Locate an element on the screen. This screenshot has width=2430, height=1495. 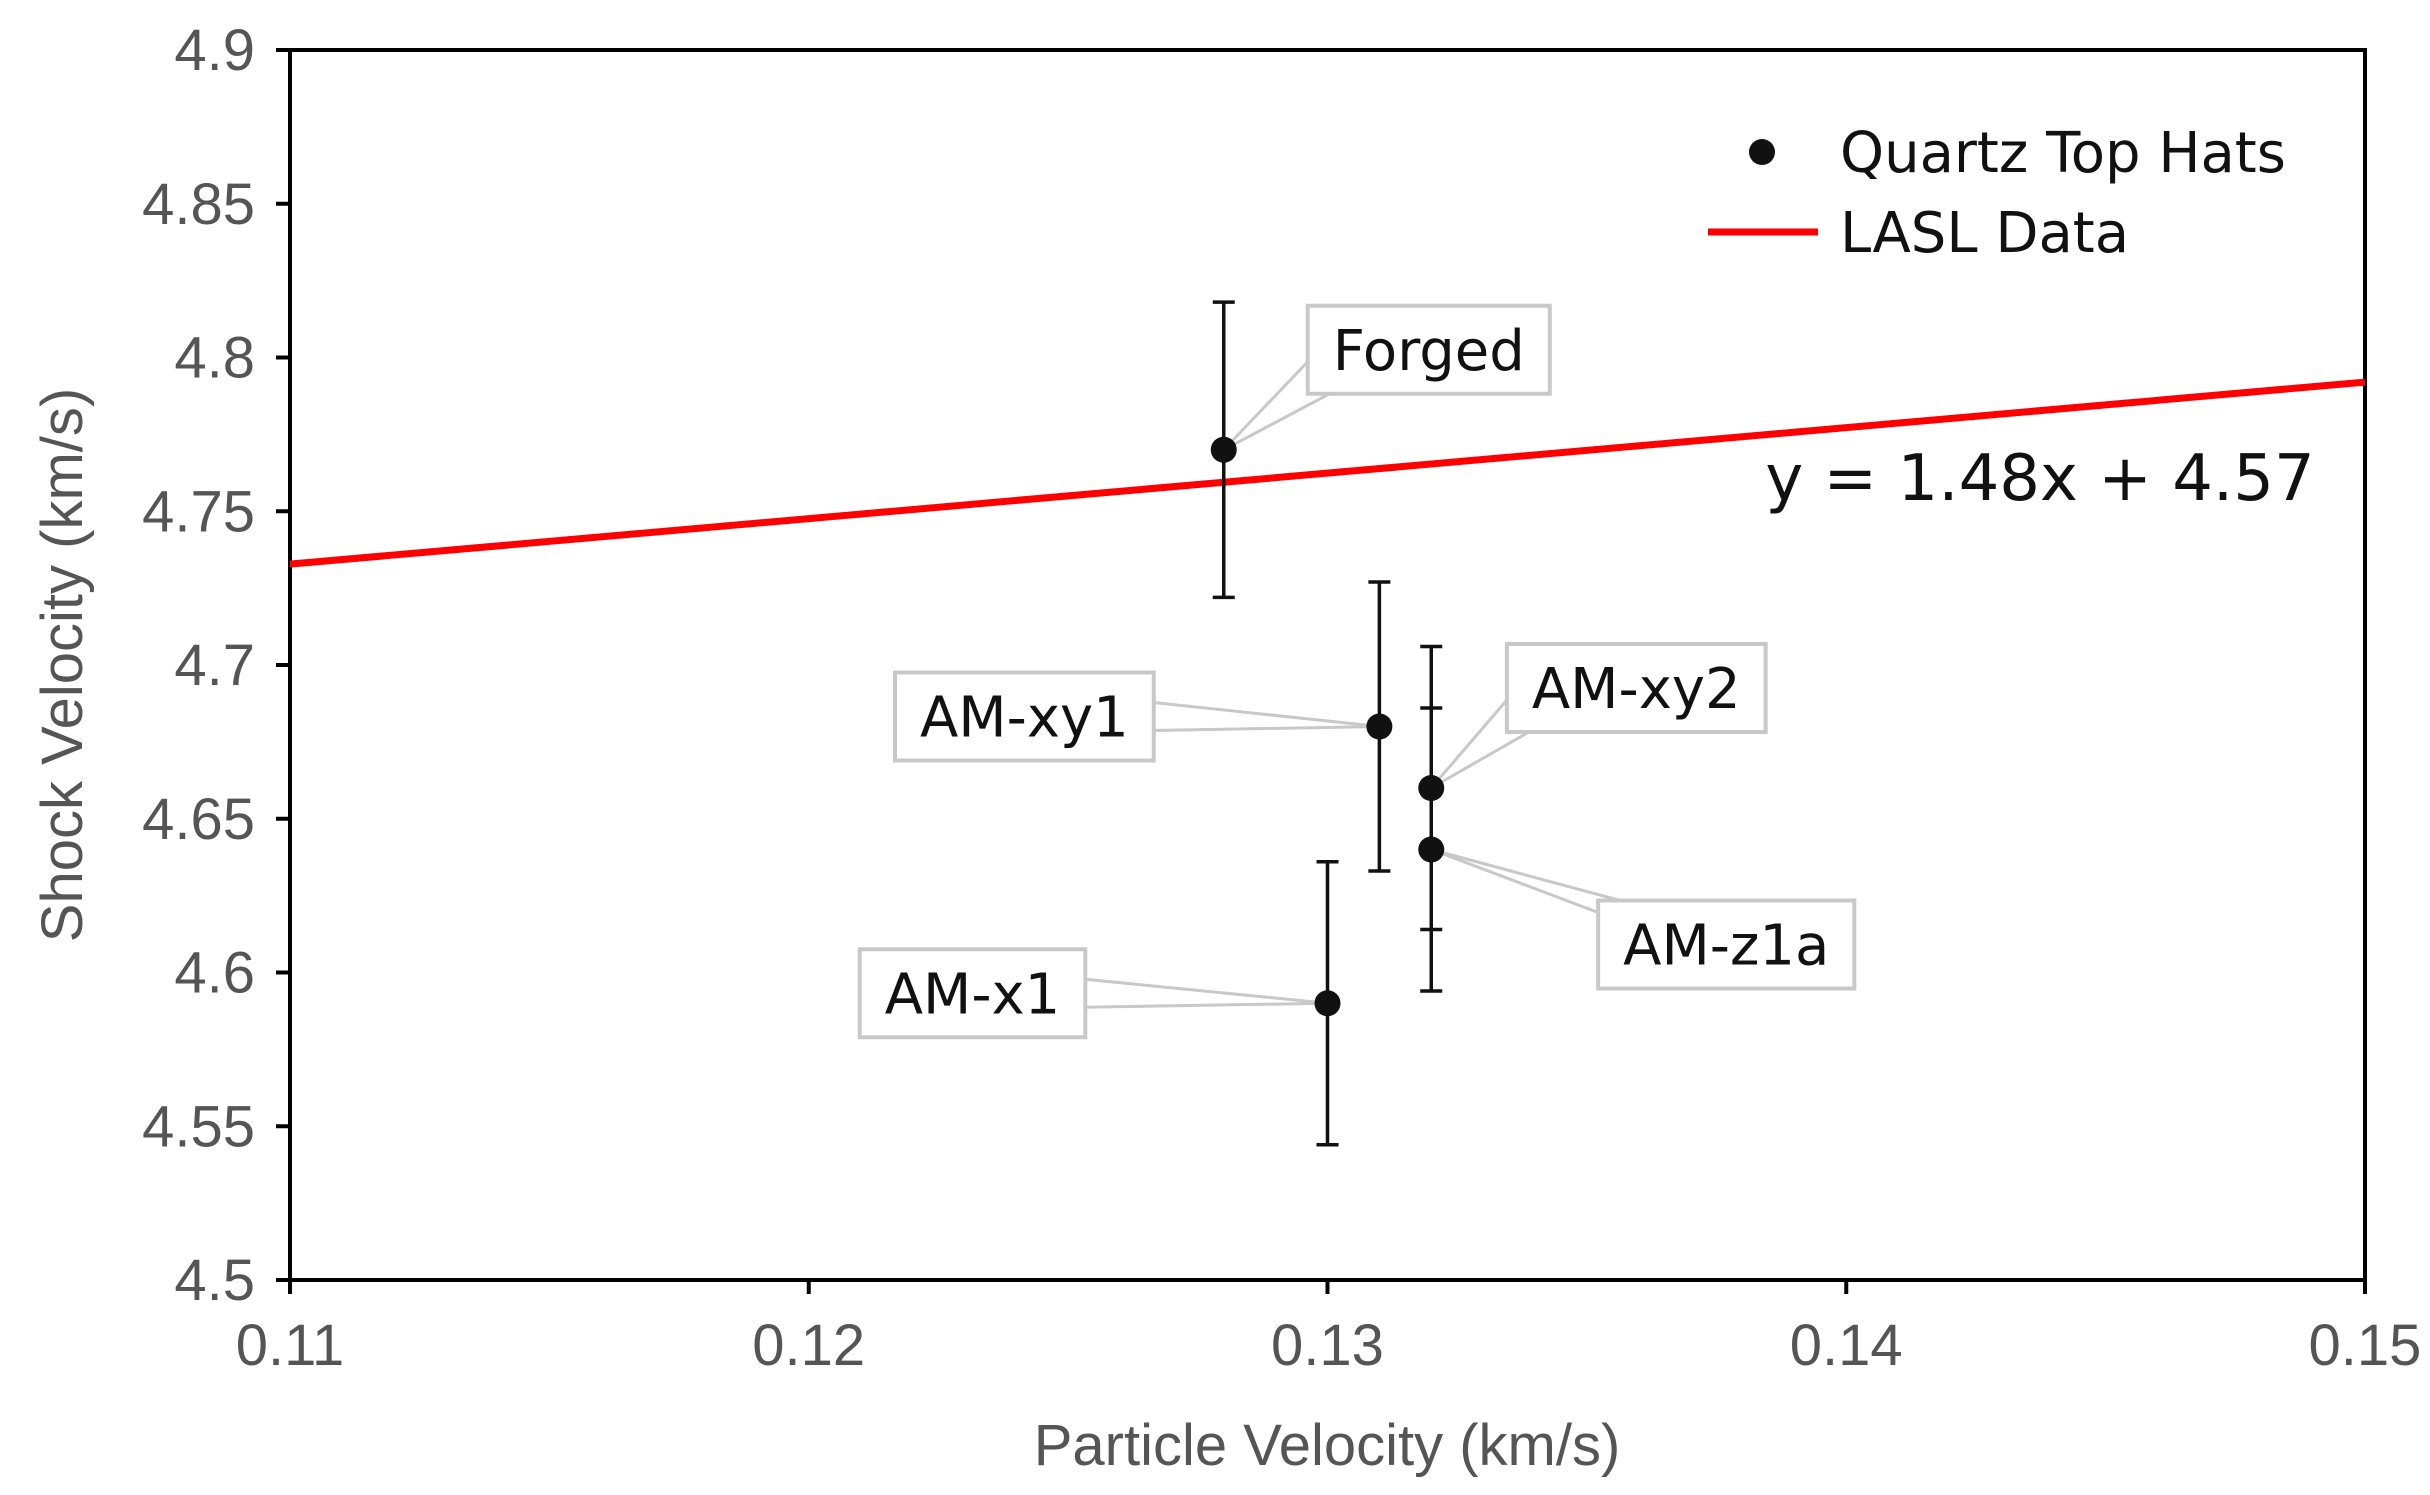
legend: Quartz Top Hats LASL Data is located at coordinates (1997, 193).